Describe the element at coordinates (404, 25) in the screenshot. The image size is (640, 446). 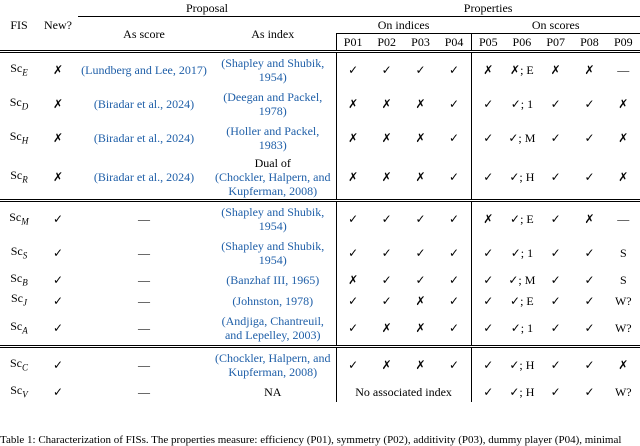
I see `header-on-indices: On indices` at that location.